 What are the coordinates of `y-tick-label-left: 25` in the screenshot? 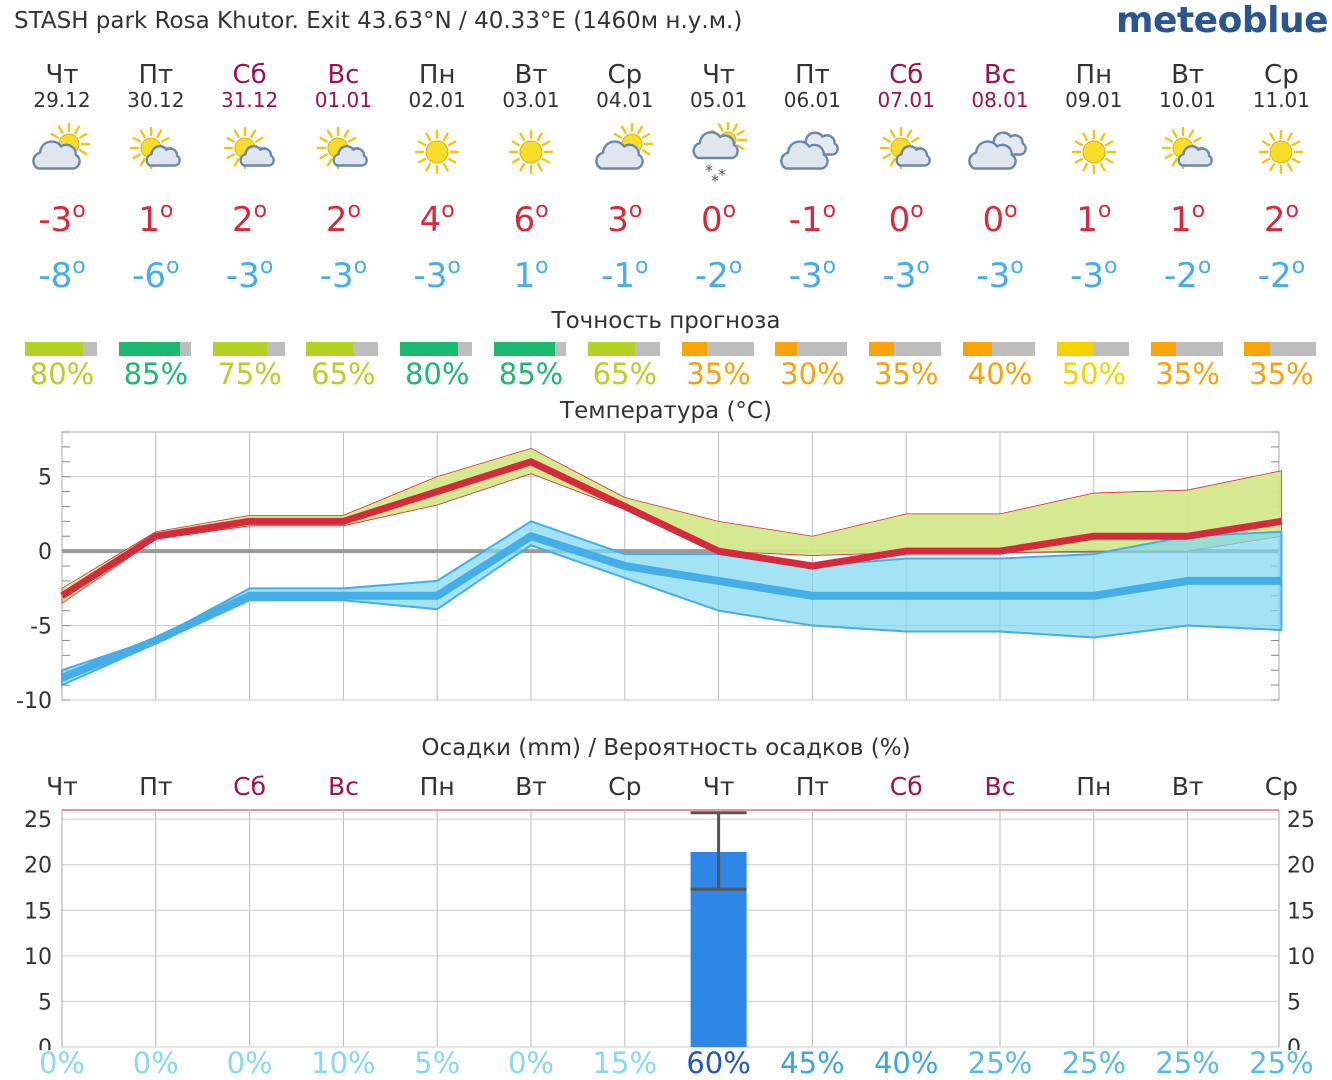 It's located at (38, 820).